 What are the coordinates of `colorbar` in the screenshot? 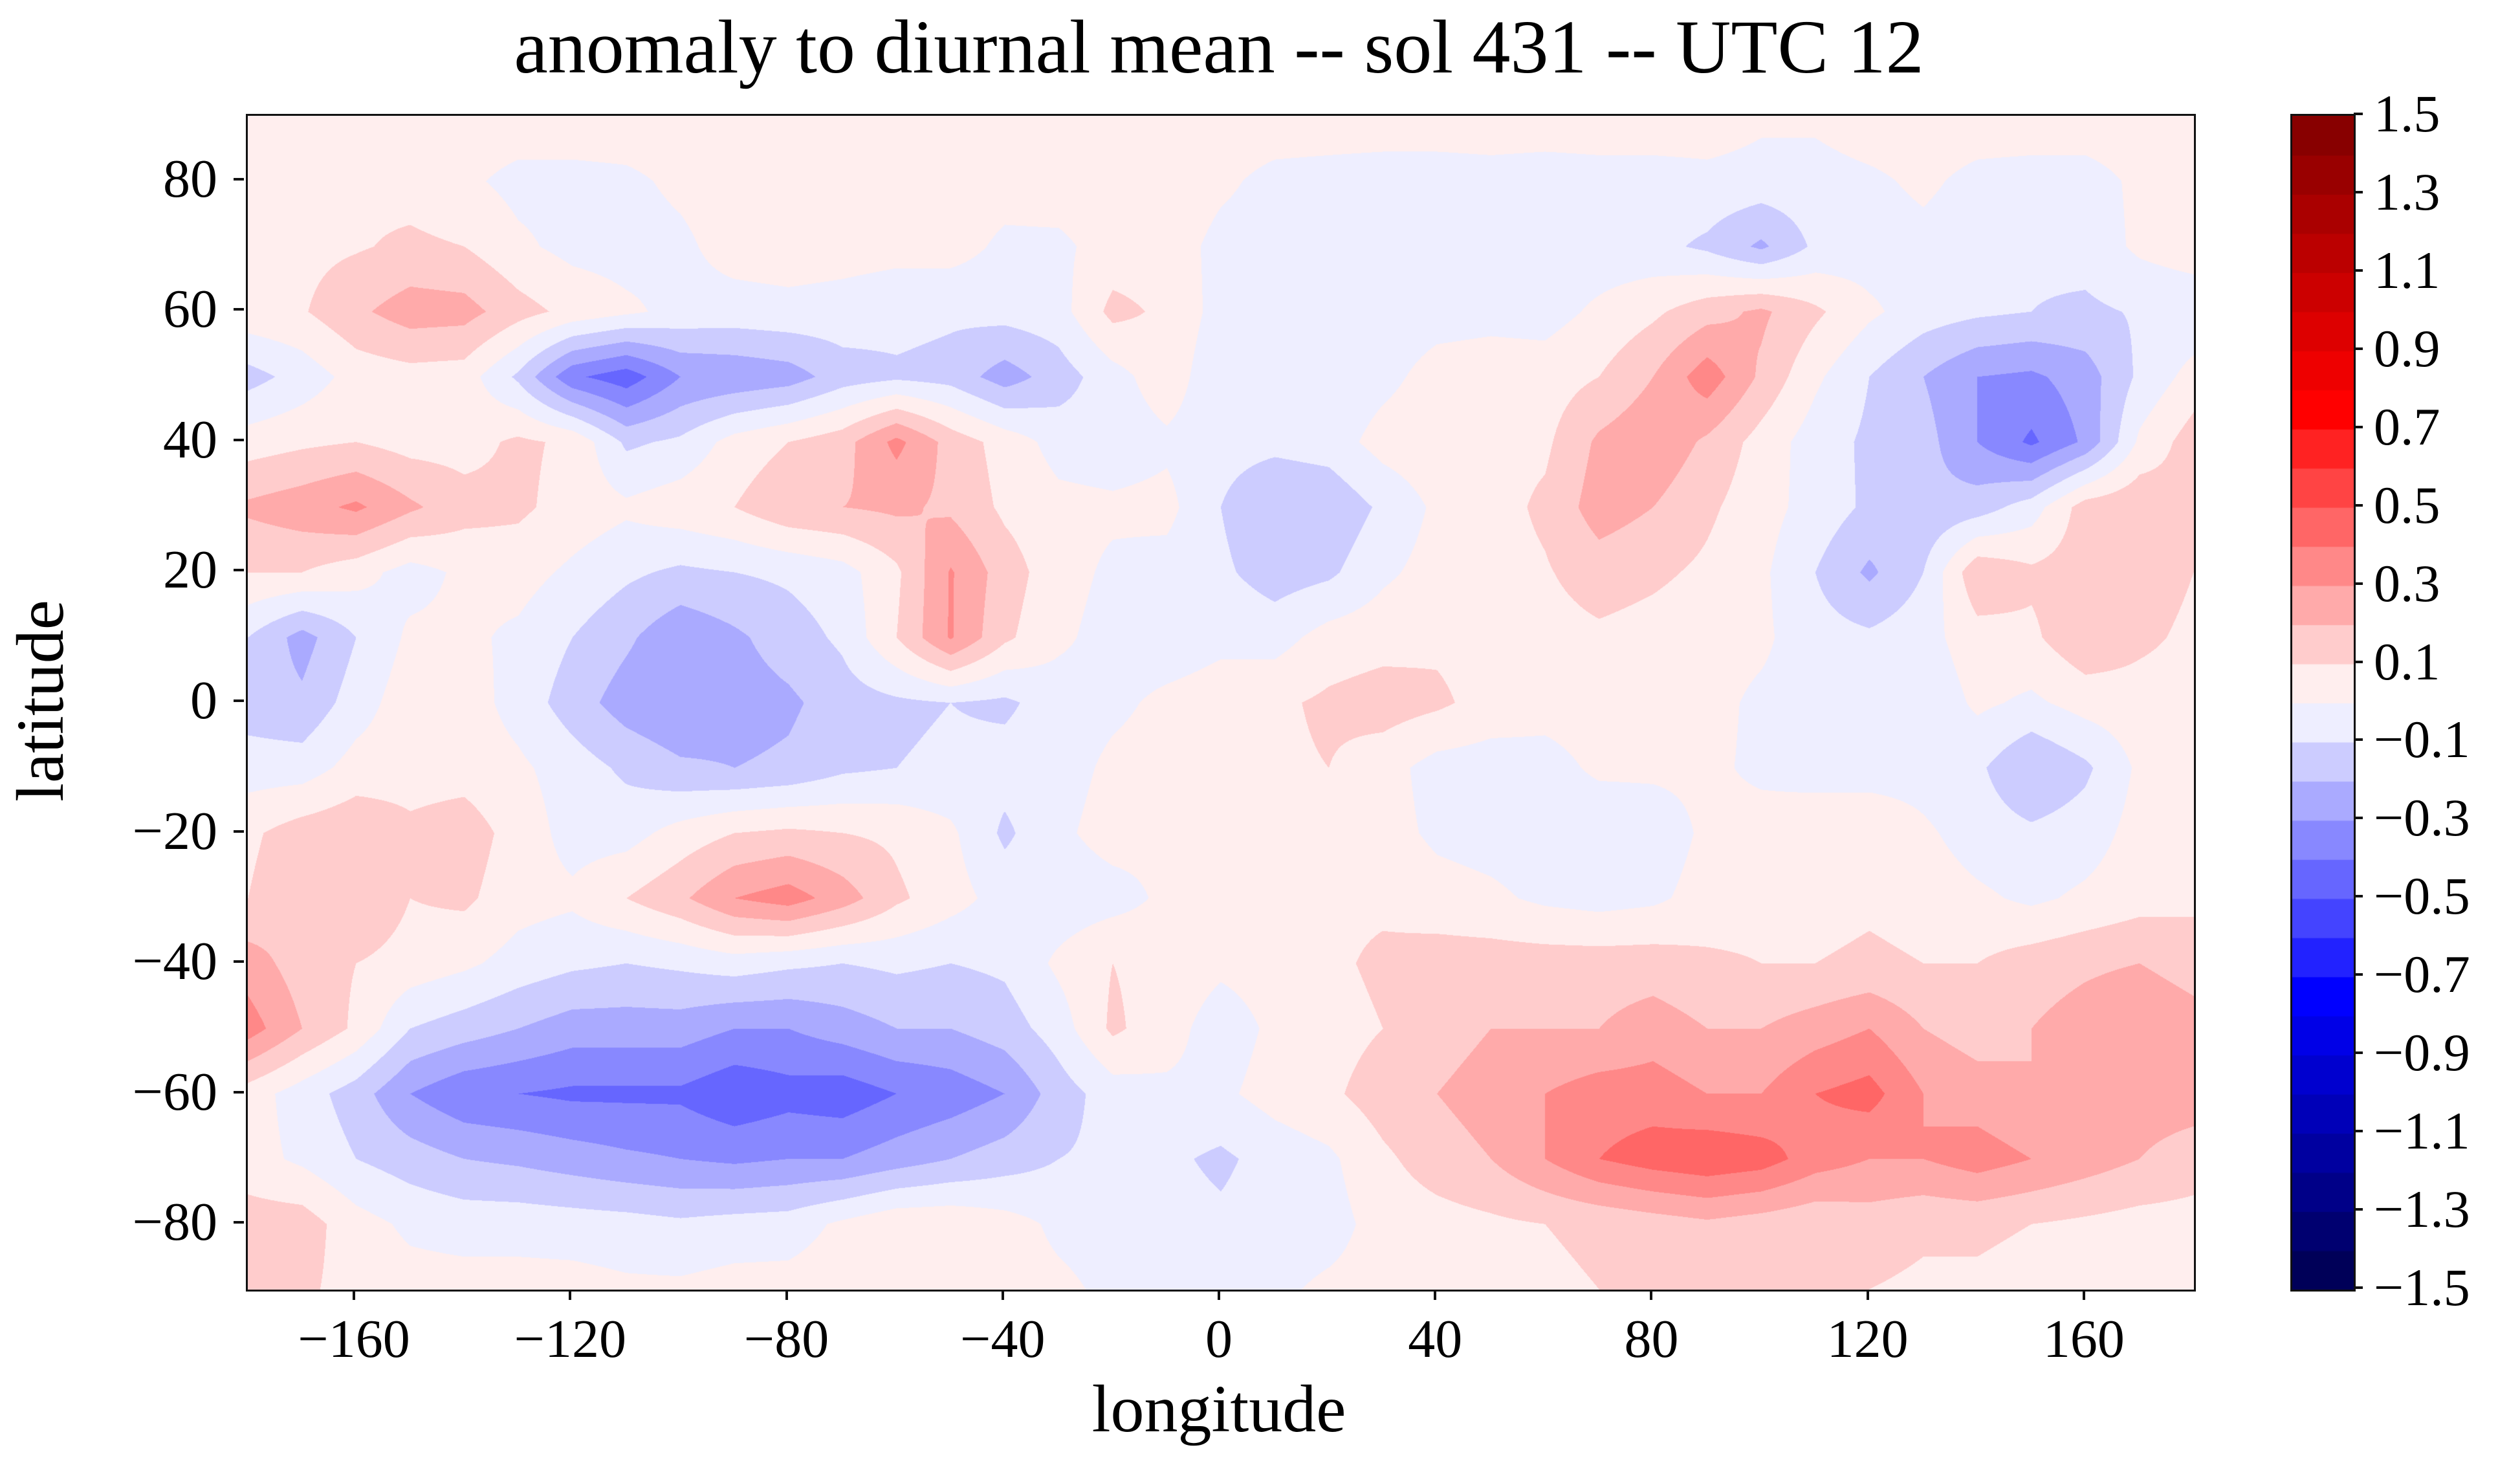 It's located at (2323, 703).